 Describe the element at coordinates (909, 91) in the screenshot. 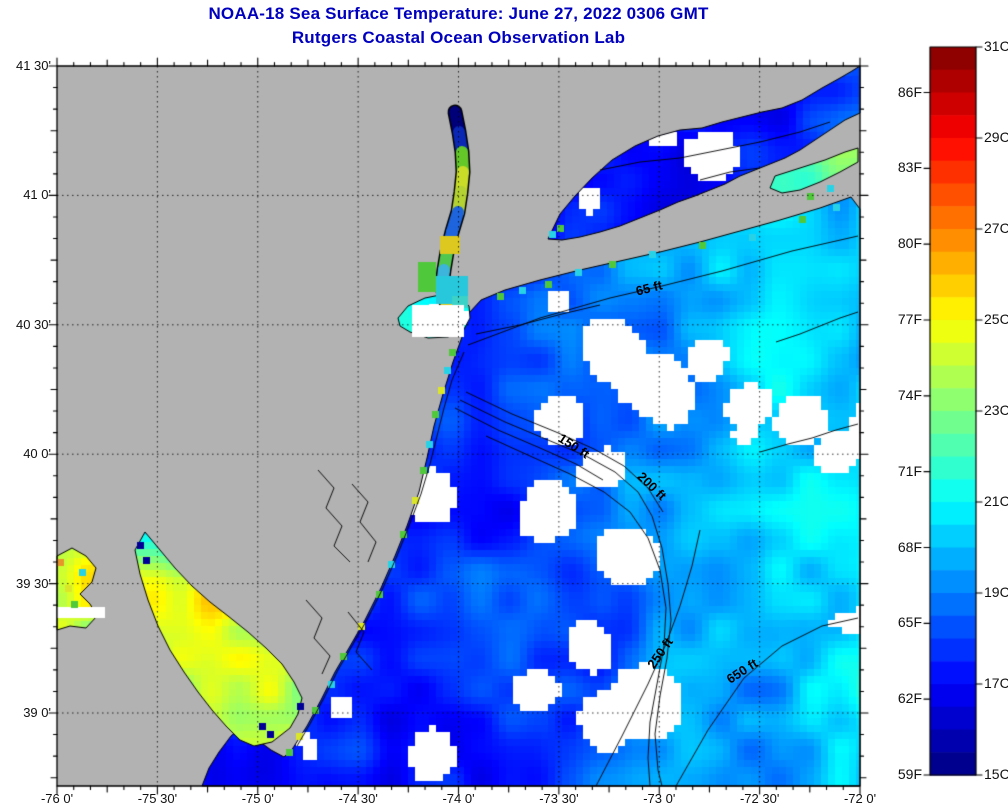

I see `colorbar-fahrenheit-label: 86F` at that location.